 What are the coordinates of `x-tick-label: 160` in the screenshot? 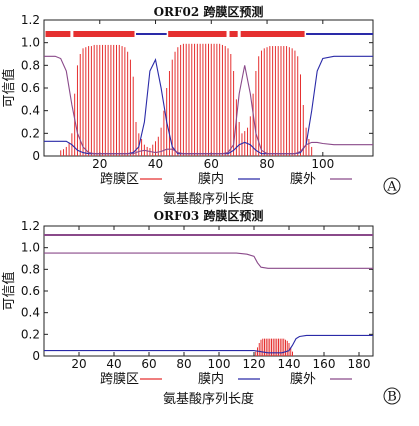 It's located at (324, 364).